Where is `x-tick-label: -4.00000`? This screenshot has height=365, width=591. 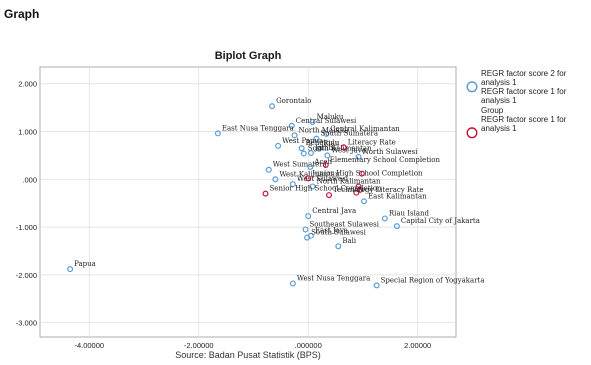
x-tick-label: -4.00000 is located at coordinates (89, 345).